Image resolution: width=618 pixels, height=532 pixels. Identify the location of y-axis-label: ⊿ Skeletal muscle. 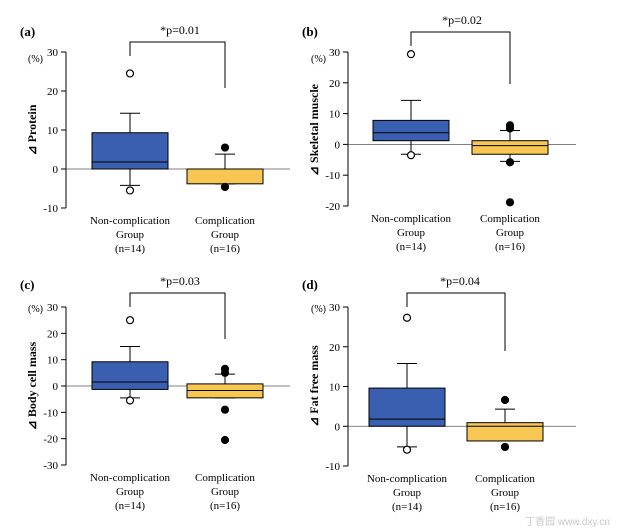
(314, 129).